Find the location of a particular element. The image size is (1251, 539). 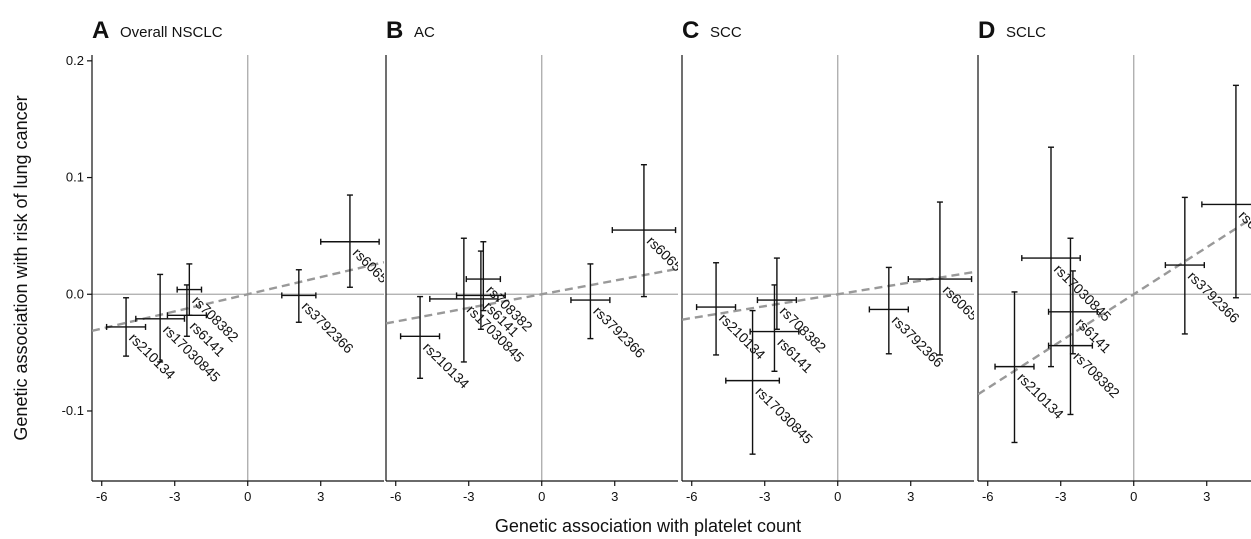

panel-title: SCC is located at coordinates (726, 32).